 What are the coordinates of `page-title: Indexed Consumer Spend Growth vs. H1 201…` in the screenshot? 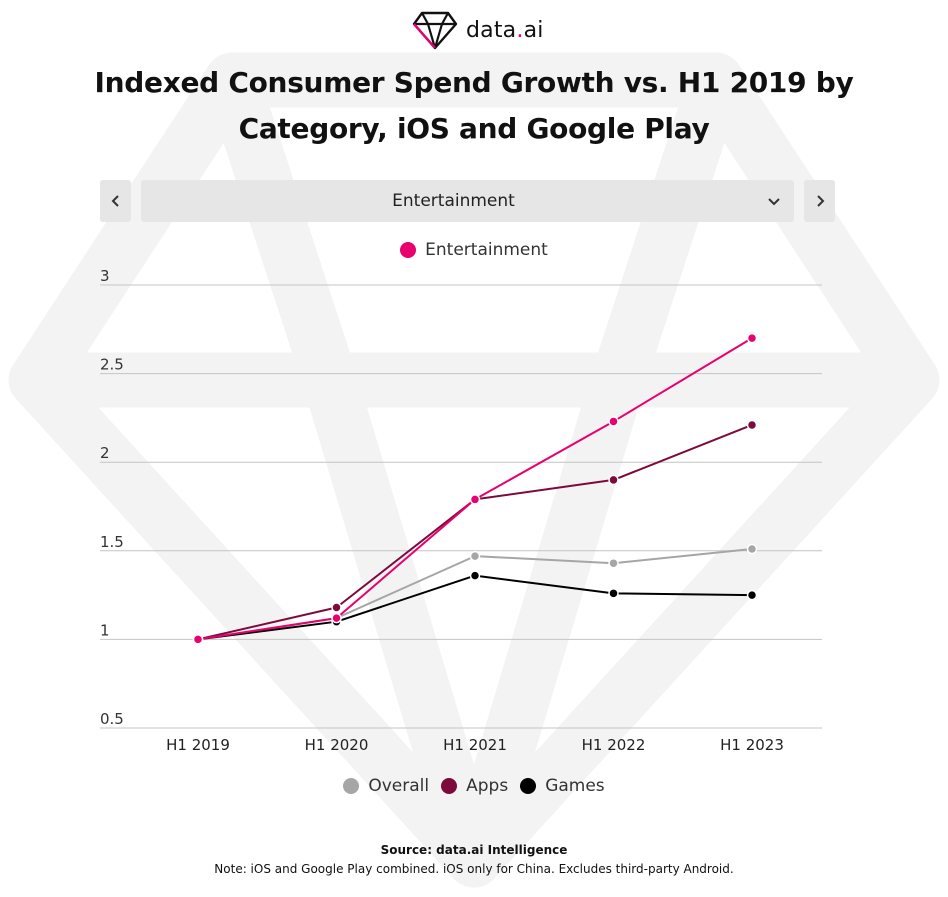 It's located at (474, 106).